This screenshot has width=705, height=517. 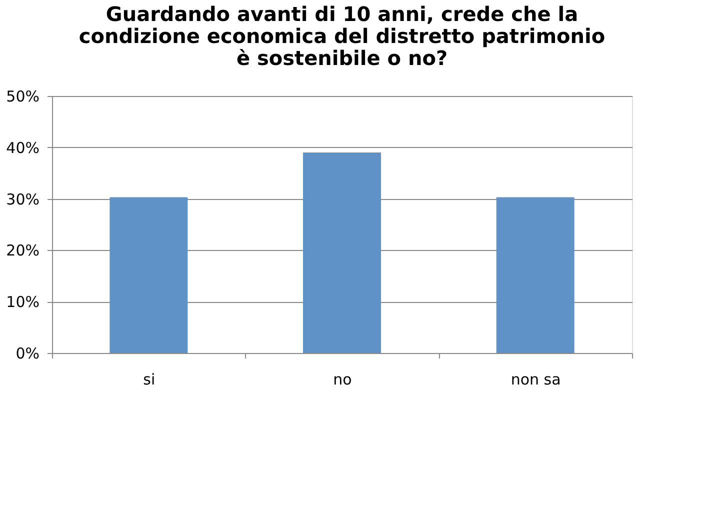 I want to click on x-tick-label: si, so click(x=149, y=379).